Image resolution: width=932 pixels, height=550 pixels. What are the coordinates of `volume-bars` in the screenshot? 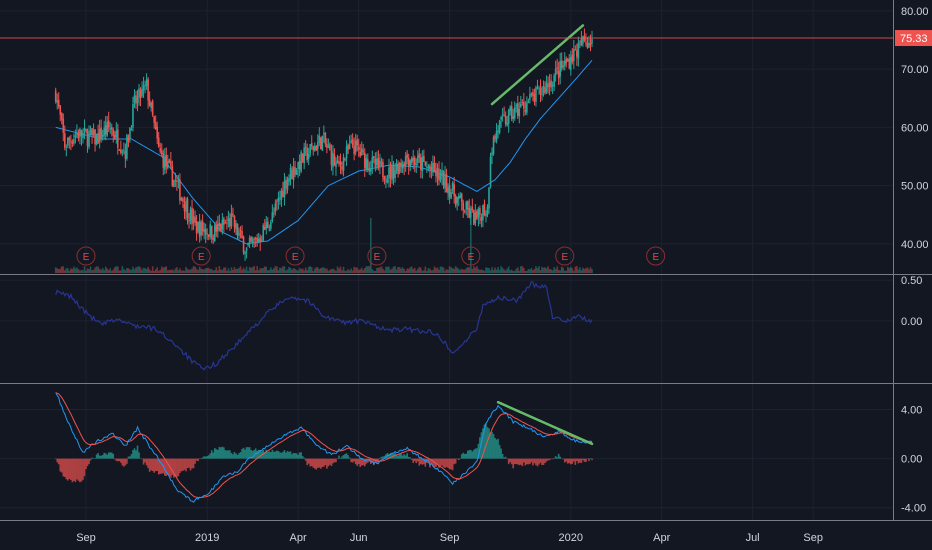 It's located at (323, 245).